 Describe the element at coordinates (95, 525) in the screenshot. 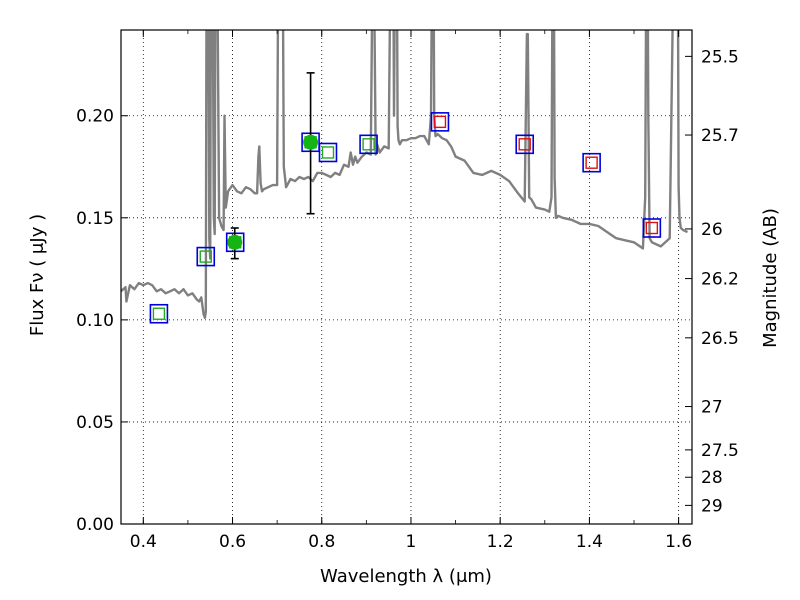

I see `y-tick-label: 0.00` at that location.